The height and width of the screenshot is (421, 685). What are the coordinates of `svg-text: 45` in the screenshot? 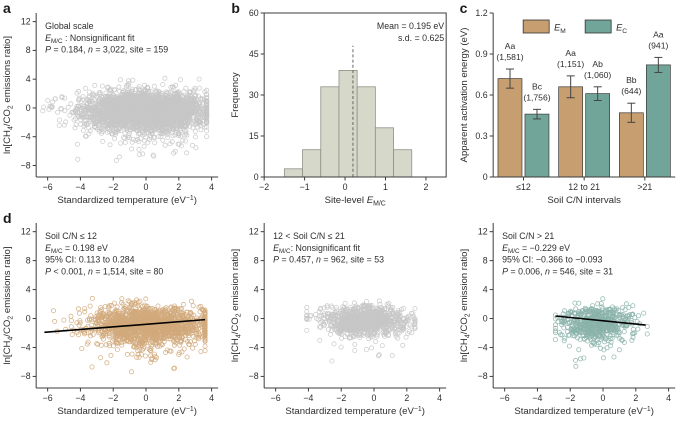 It's located at (254, 54).